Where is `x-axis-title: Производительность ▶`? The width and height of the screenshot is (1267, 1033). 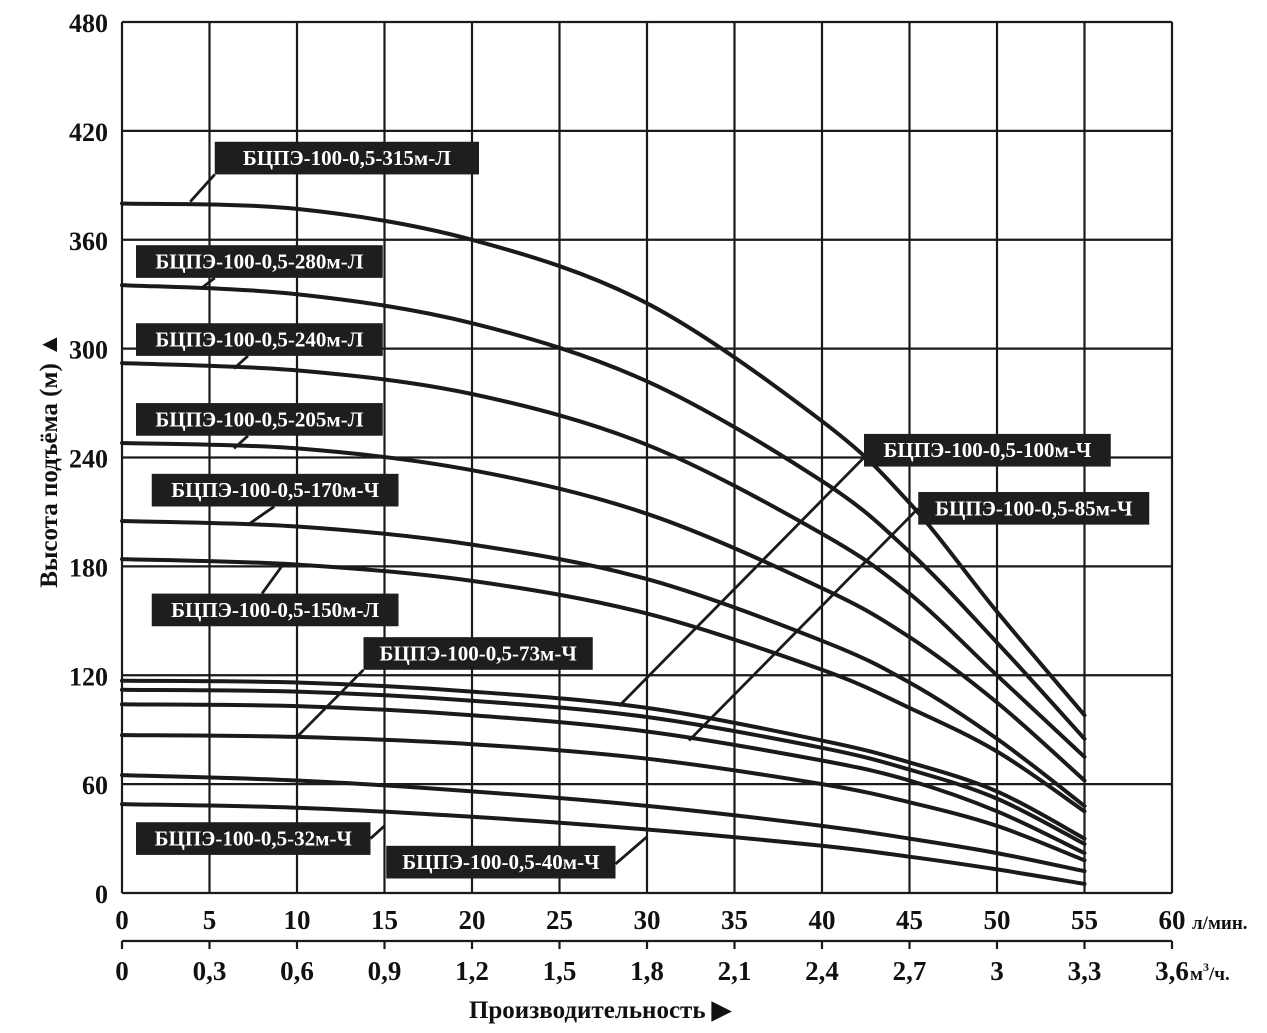
x-axis-title: Производительность ▶ is located at coordinates (601, 1010).